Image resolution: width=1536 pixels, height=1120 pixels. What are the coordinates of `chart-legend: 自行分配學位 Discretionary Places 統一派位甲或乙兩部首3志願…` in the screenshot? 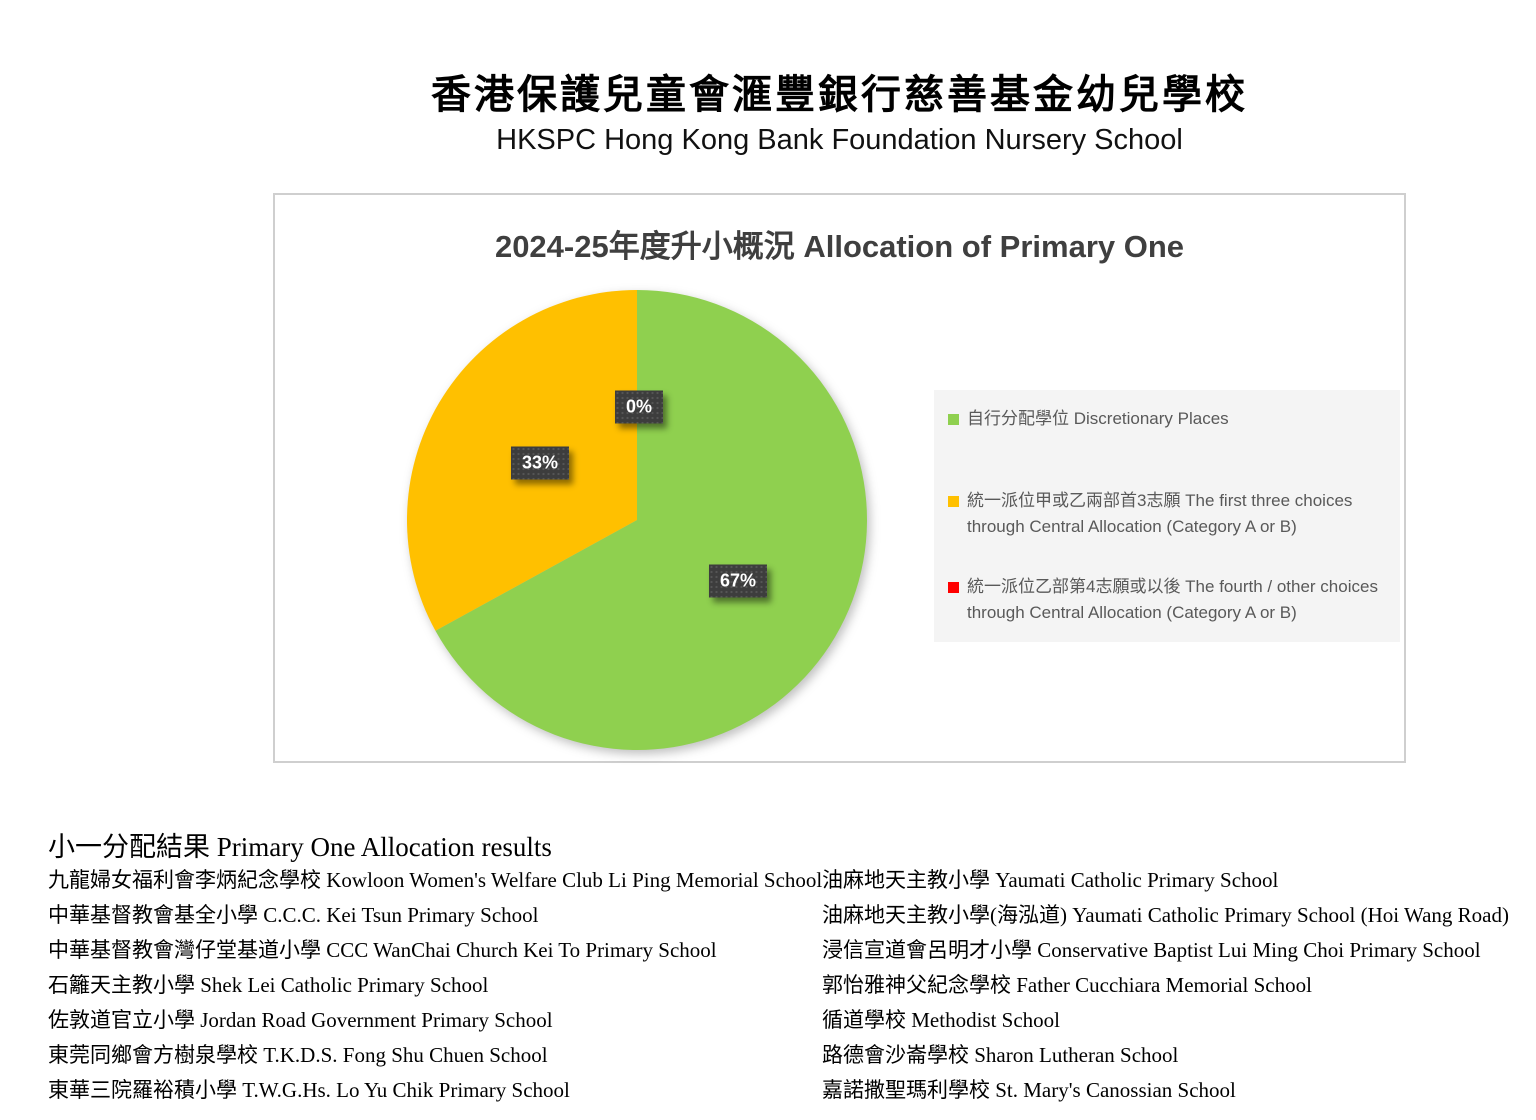 It's located at (1167, 516).